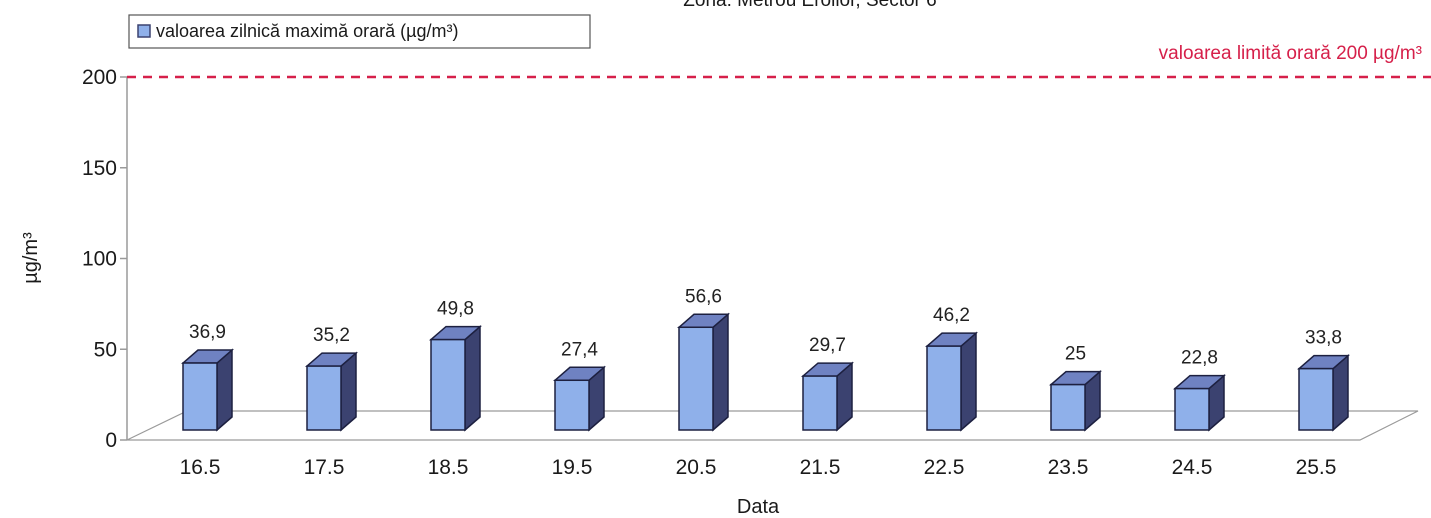 The width and height of the screenshot is (1431, 518). I want to click on x-tick-label: 16.5, so click(200, 467).